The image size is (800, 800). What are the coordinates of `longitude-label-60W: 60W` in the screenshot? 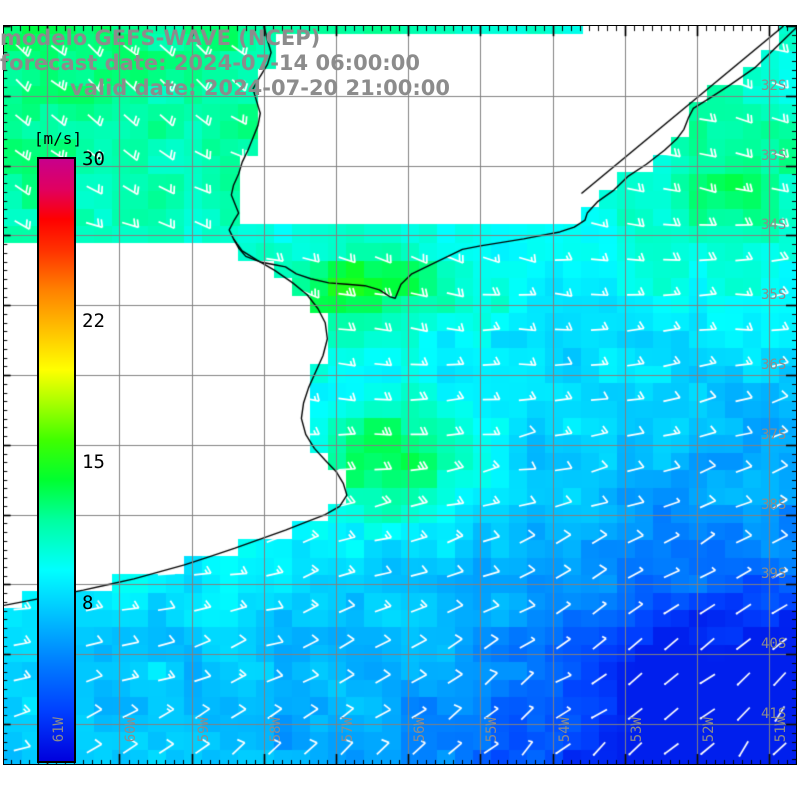 It's located at (131, 730).